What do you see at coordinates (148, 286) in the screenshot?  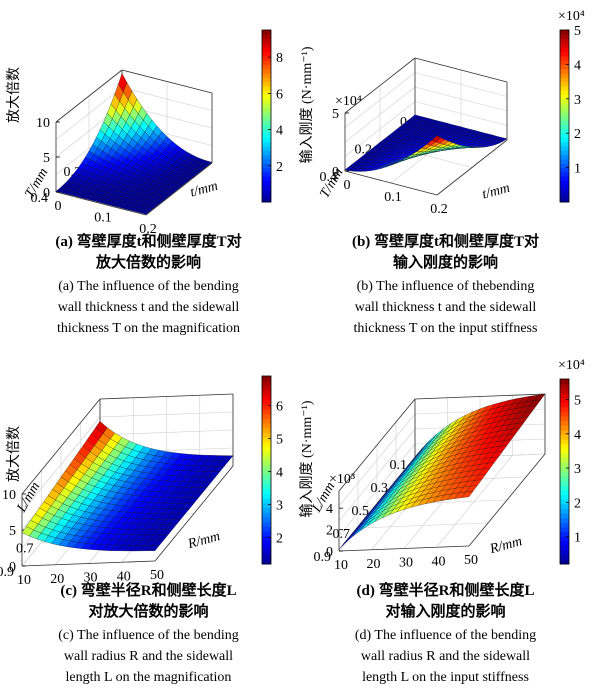 I see `caption-en-line1: (a) The influence of the bending` at bounding box center [148, 286].